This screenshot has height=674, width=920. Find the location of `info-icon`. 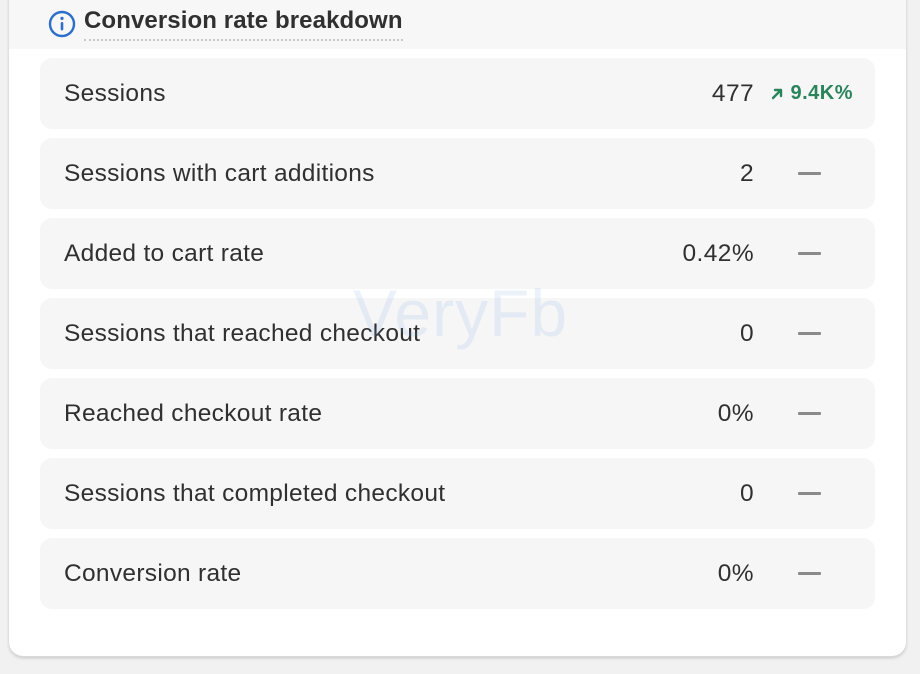

info-icon is located at coordinates (62, 24).